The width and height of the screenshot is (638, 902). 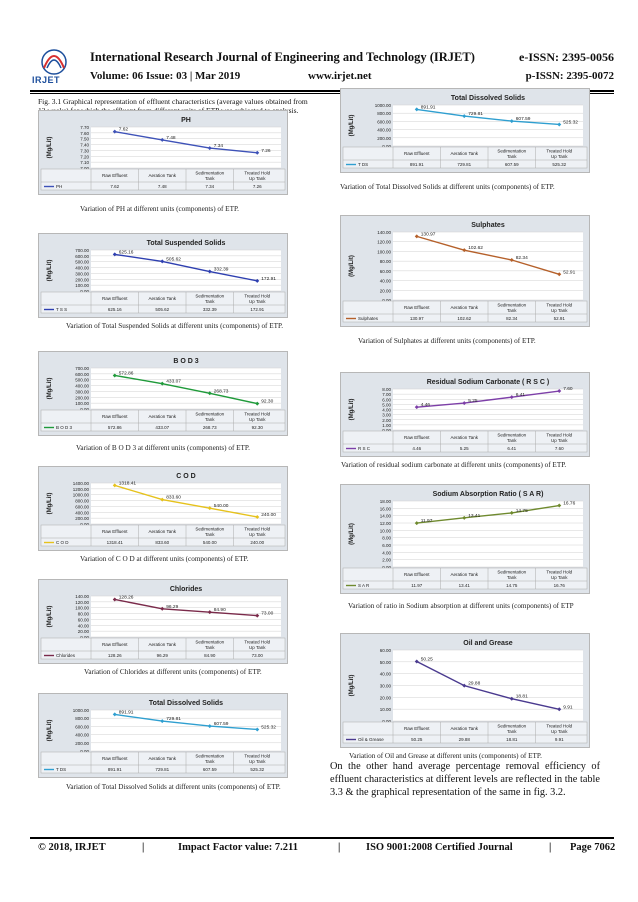 What do you see at coordinates (126, 252) in the screenshot?
I see `data-label: 625.16` at bounding box center [126, 252].